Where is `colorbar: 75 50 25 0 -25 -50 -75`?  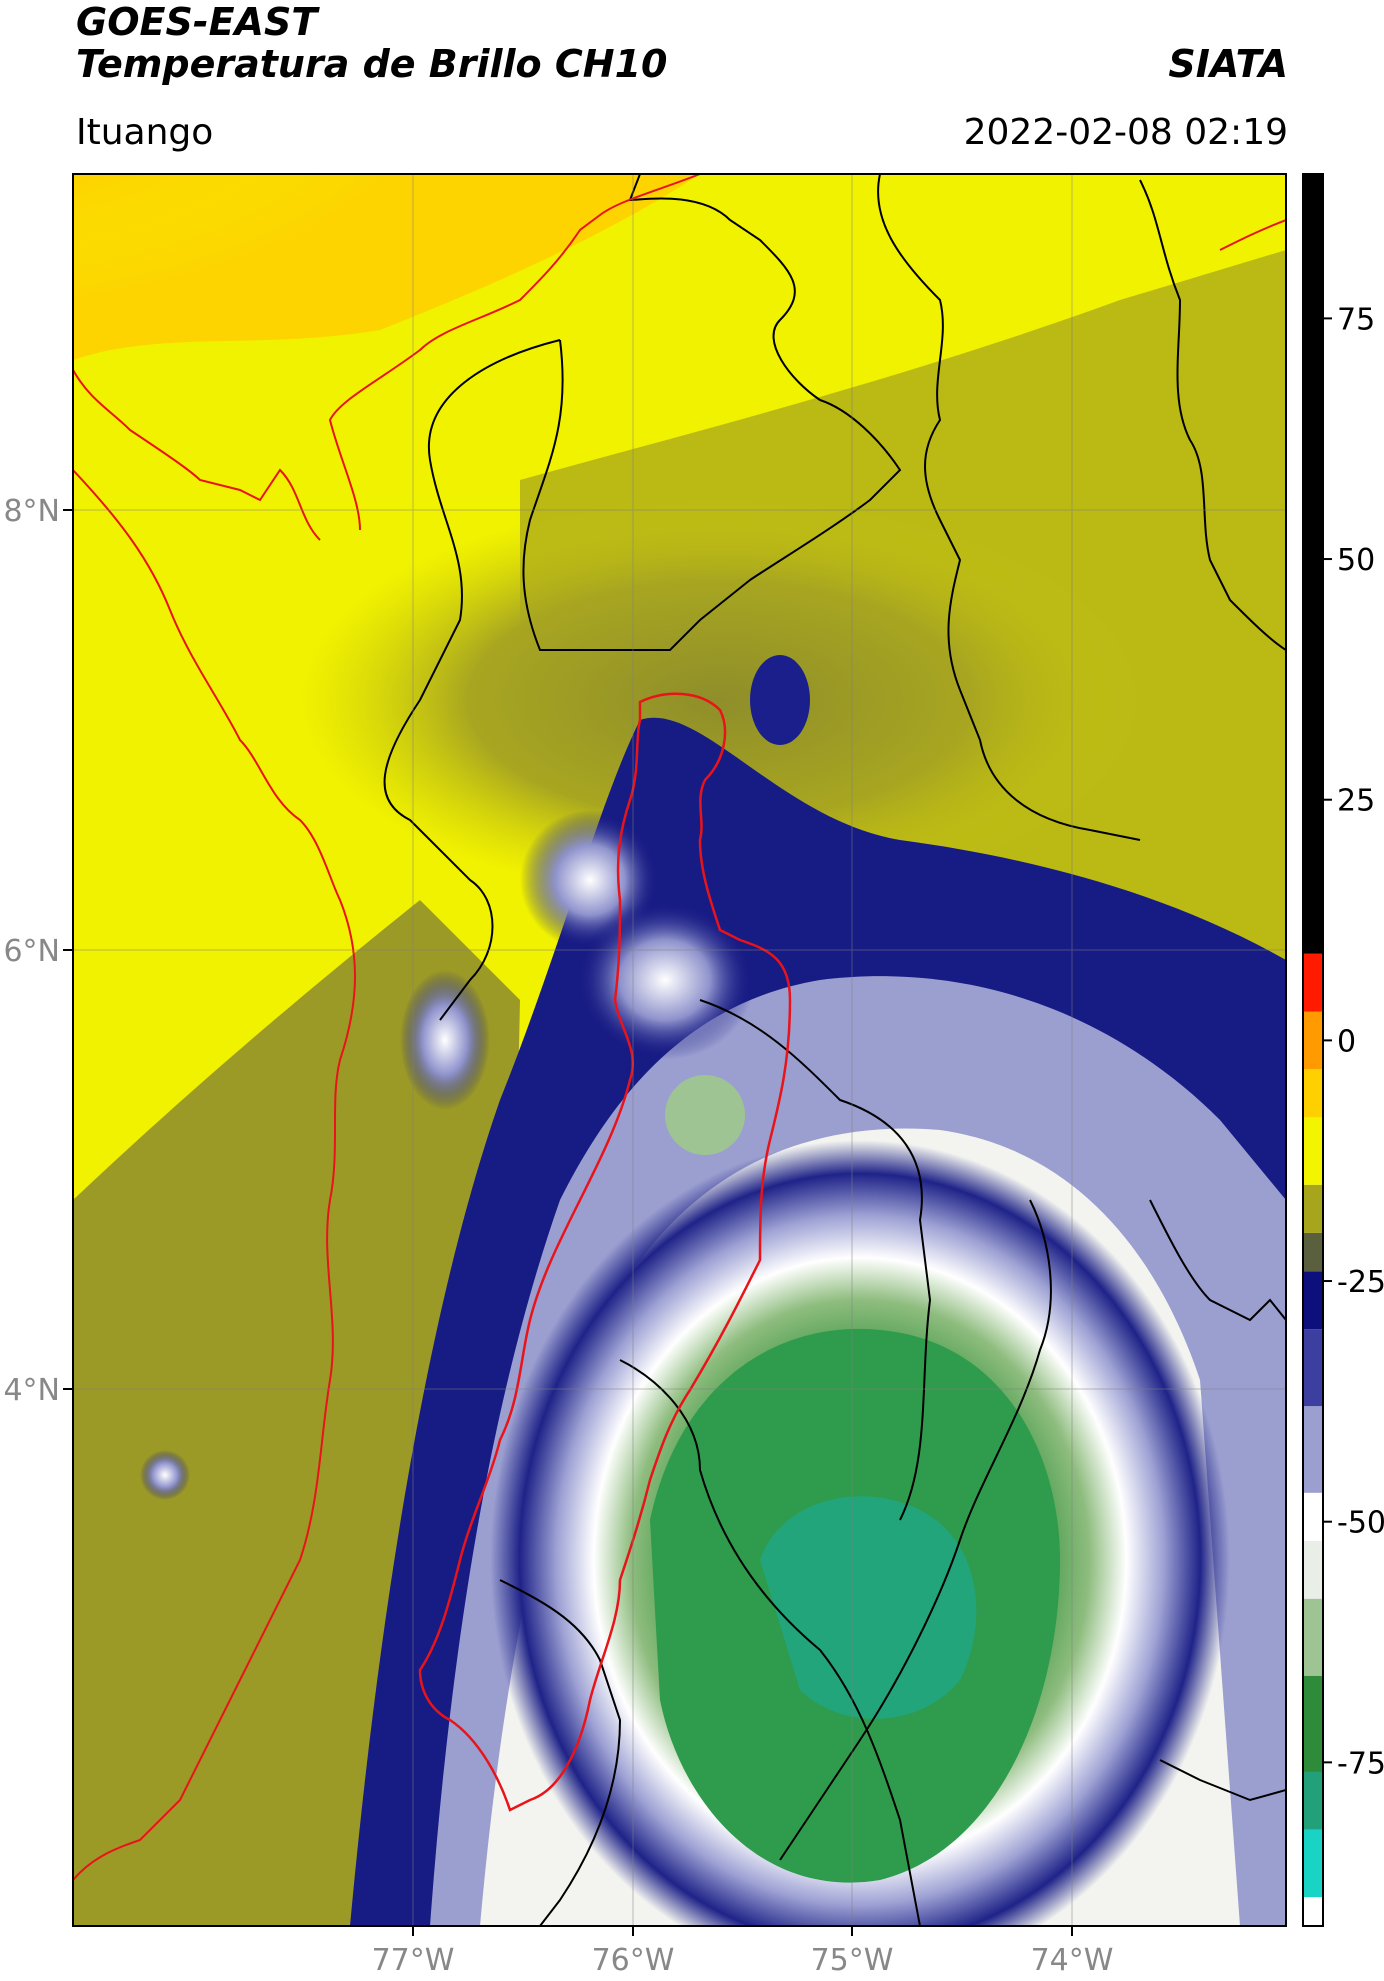
colorbar: 75 50 25 0 -25 -50 -75 is located at coordinates (1343, 1050).